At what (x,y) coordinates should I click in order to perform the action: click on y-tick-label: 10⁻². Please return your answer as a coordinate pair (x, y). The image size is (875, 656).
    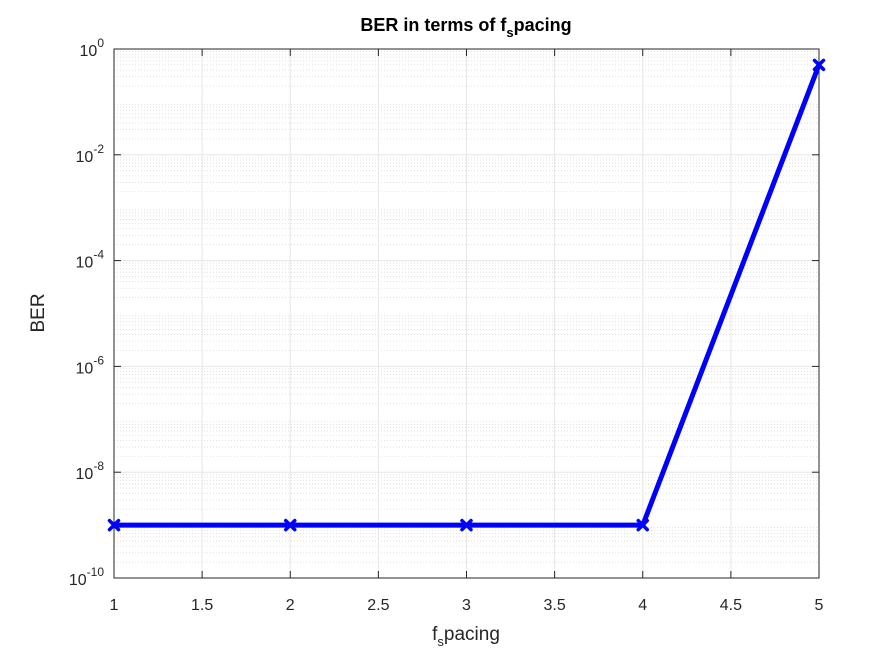
    Looking at the image, I should click on (90, 154).